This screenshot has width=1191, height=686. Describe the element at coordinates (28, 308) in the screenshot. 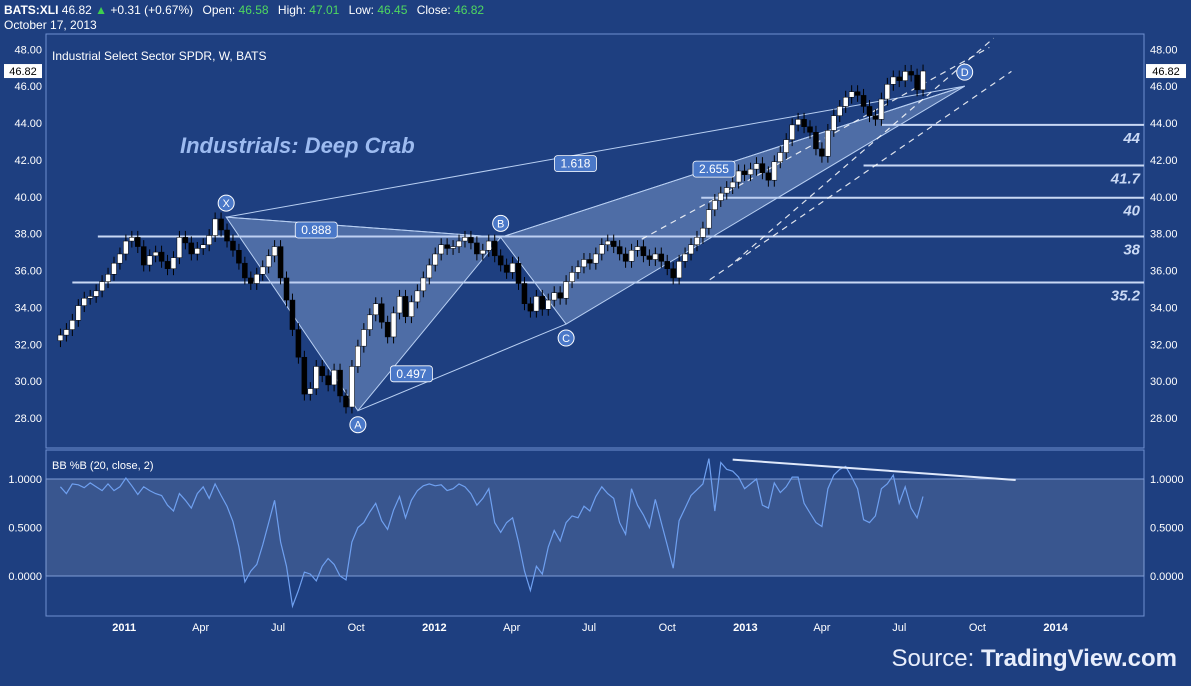

I see `price-axis-left-label: 34.00` at that location.